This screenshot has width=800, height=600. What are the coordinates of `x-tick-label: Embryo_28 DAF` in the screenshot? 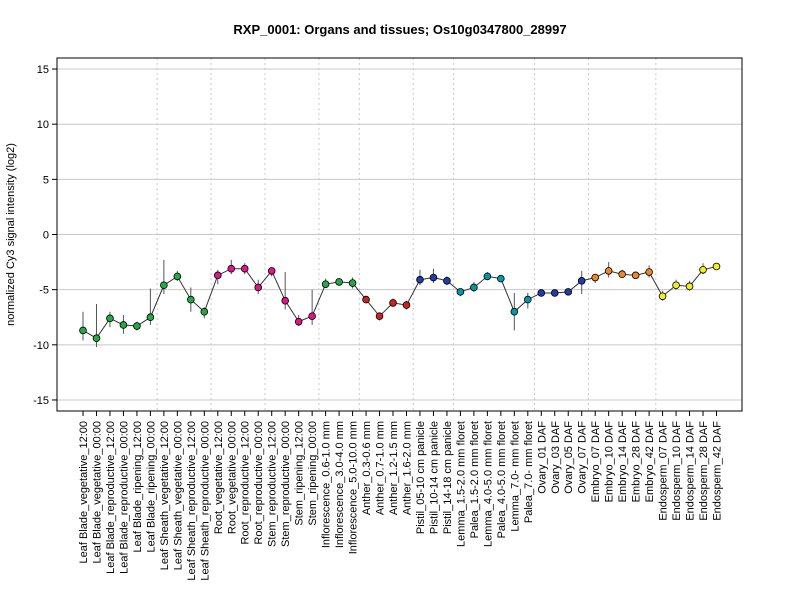 It's located at (637, 462).